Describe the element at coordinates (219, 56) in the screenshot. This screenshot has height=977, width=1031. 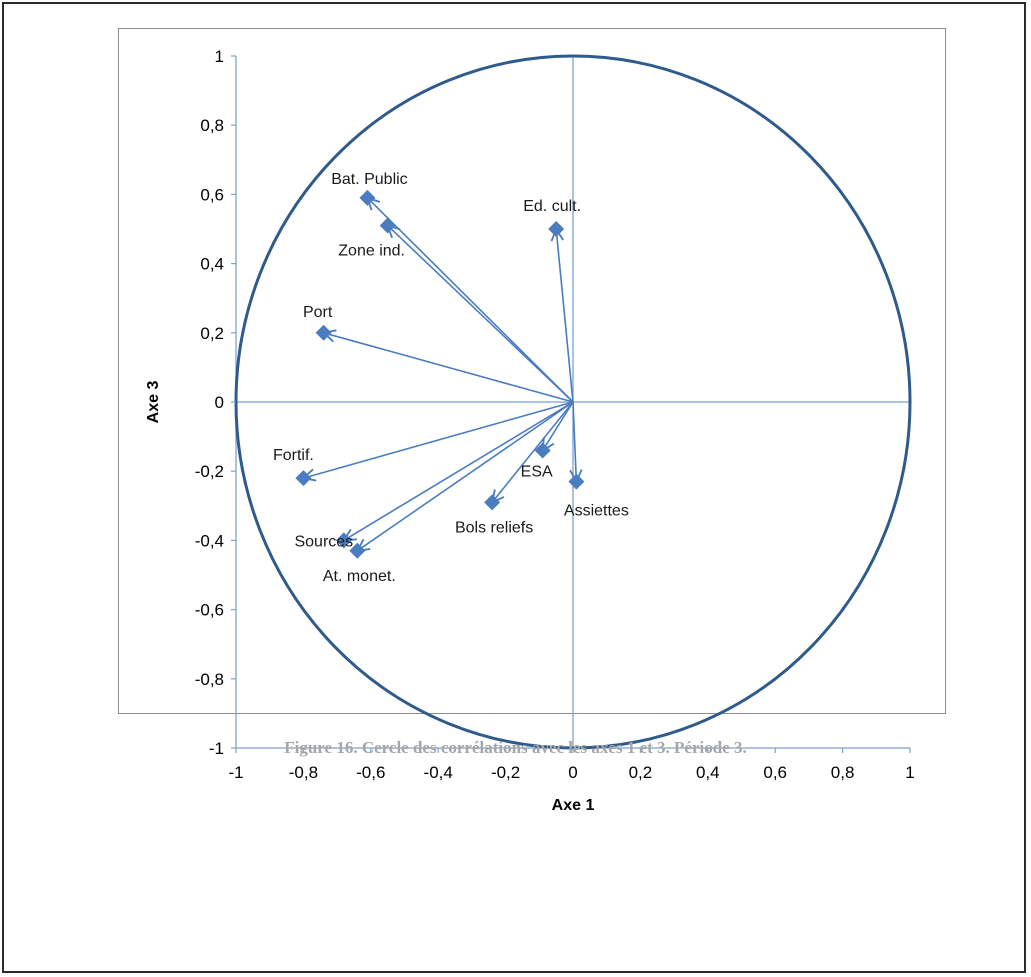
I see `y-tick-label: 1` at that location.